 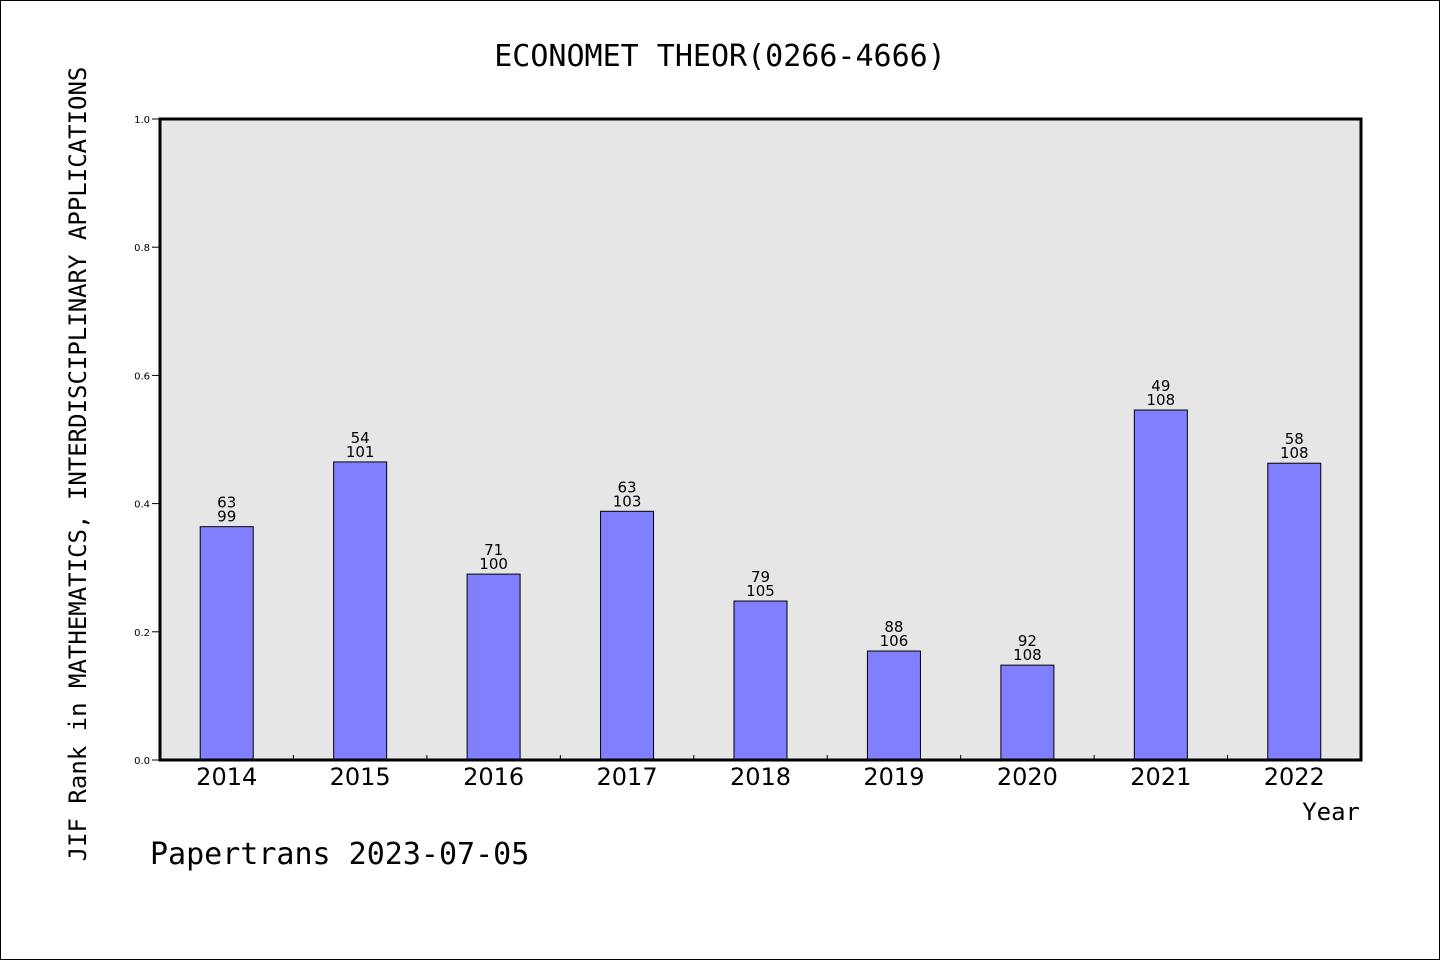 What do you see at coordinates (147, 441) in the screenshot?
I see `y-ticks: 0.0 0.2 0.4 0.6 0.8 1.0` at bounding box center [147, 441].